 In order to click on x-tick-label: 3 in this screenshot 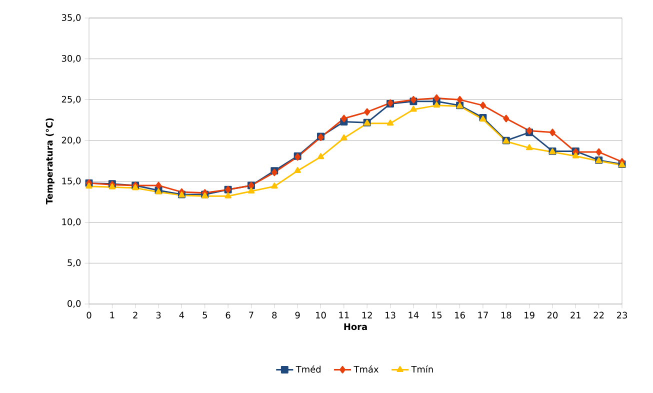, I will do `click(158, 315)`.